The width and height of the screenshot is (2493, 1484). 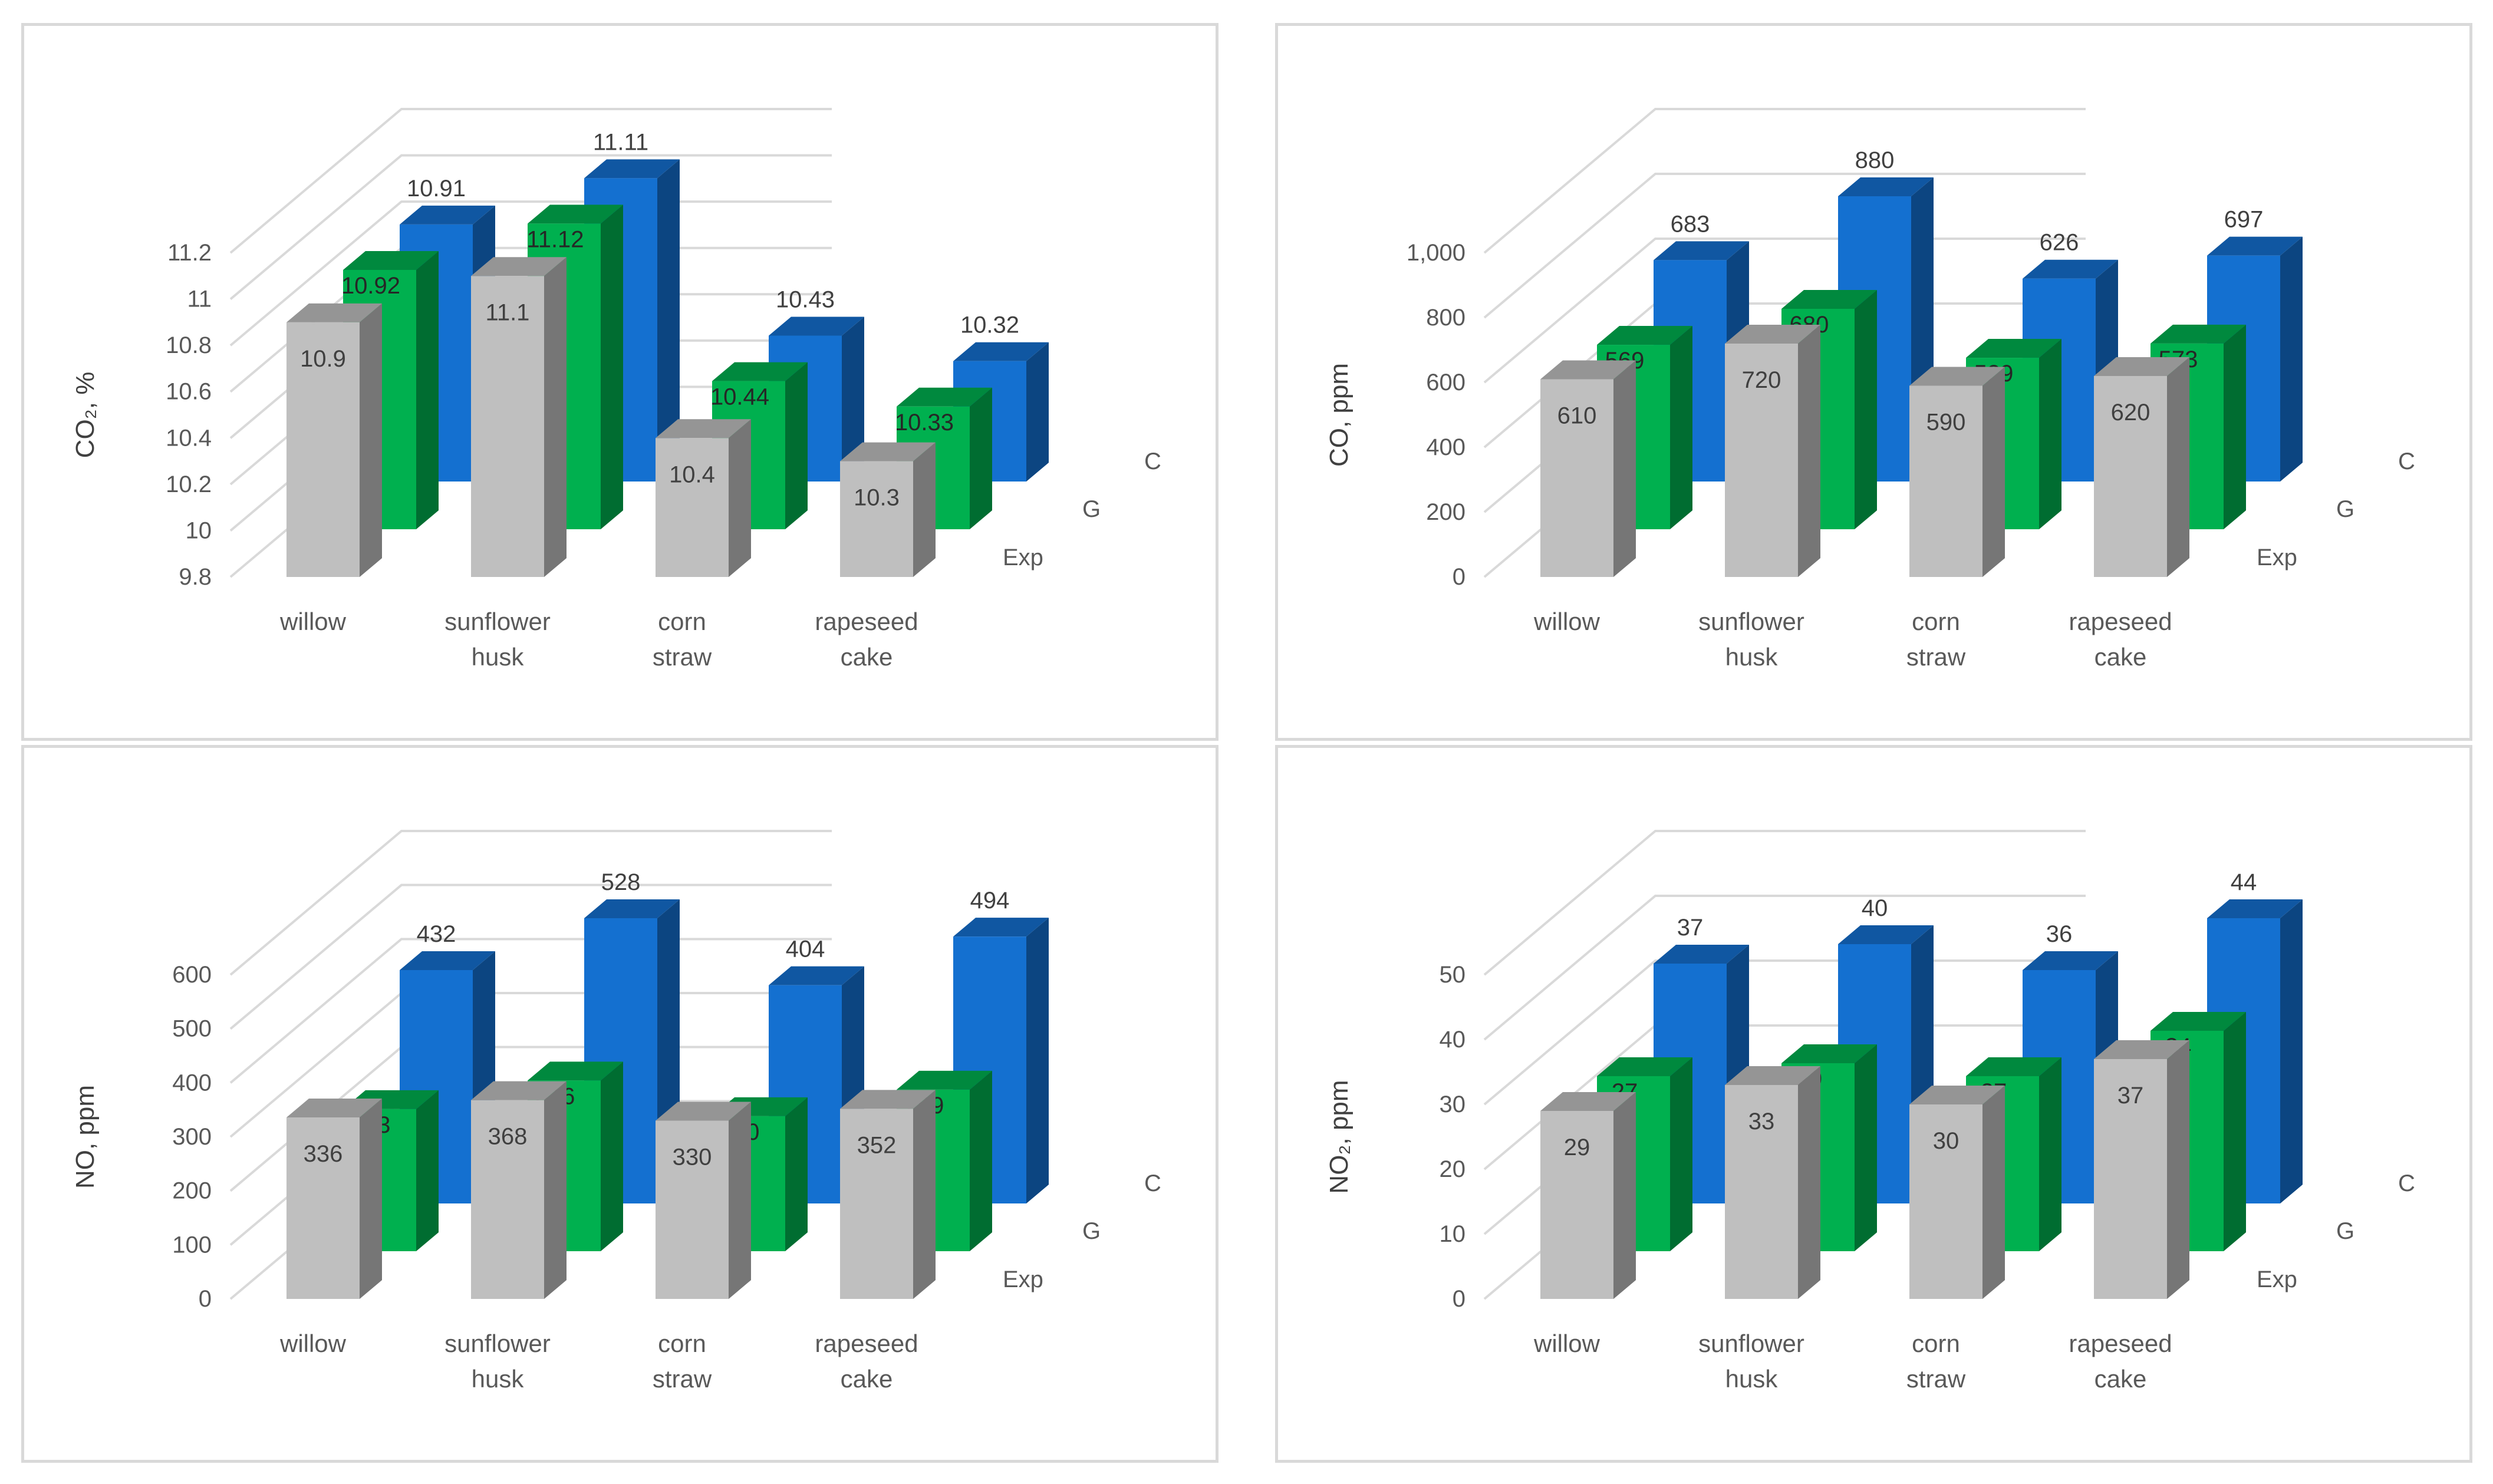 I want to click on data-label: 10.9, so click(x=323, y=359).